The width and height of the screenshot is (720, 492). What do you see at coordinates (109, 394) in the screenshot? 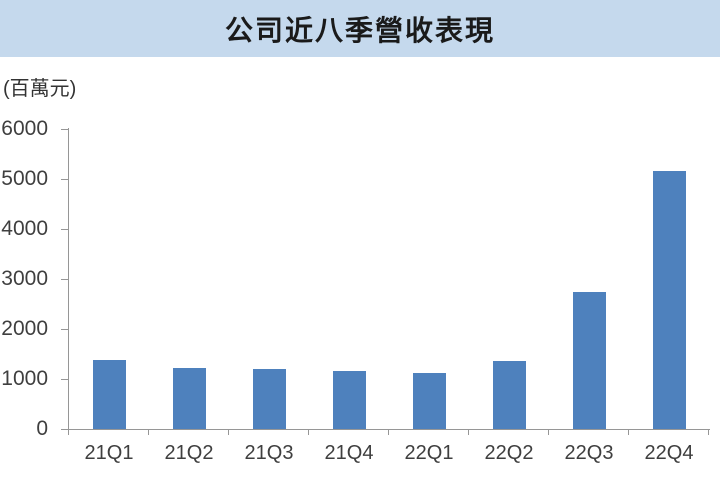
I see `bar-21Q1` at bounding box center [109, 394].